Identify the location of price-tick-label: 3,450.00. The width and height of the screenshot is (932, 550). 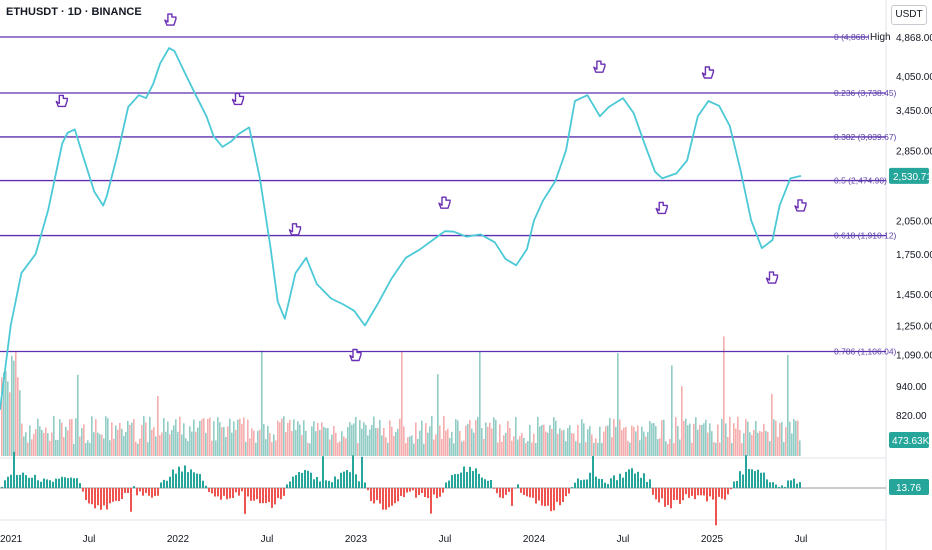
(914, 111).